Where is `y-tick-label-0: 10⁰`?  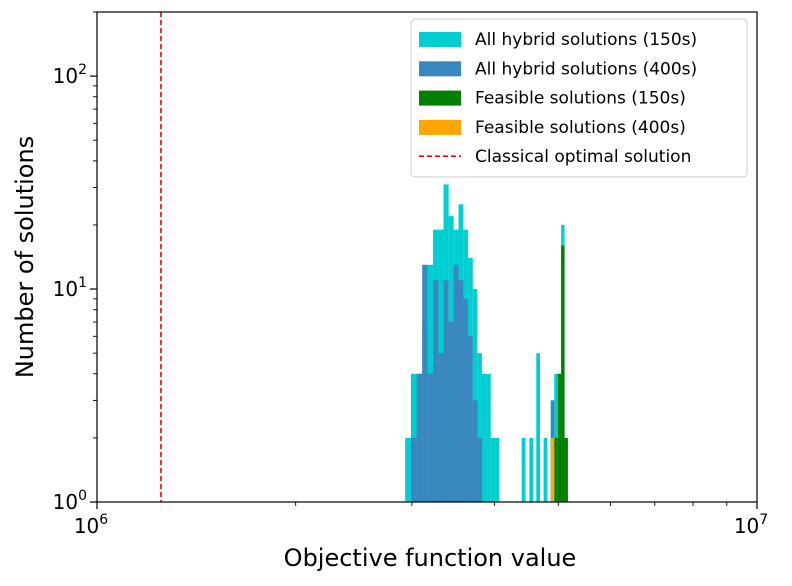 y-tick-label-0: 10⁰ is located at coordinates (70, 501).